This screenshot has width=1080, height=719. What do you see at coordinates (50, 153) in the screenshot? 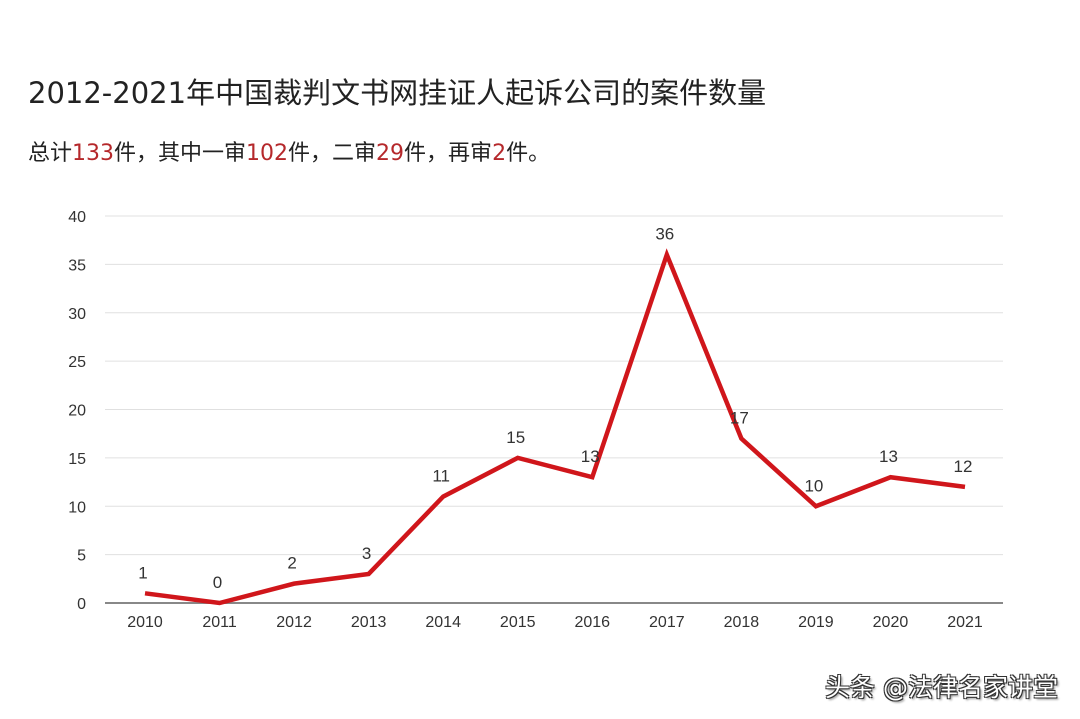
I see `subtitle-text: 总计` at bounding box center [50, 153].